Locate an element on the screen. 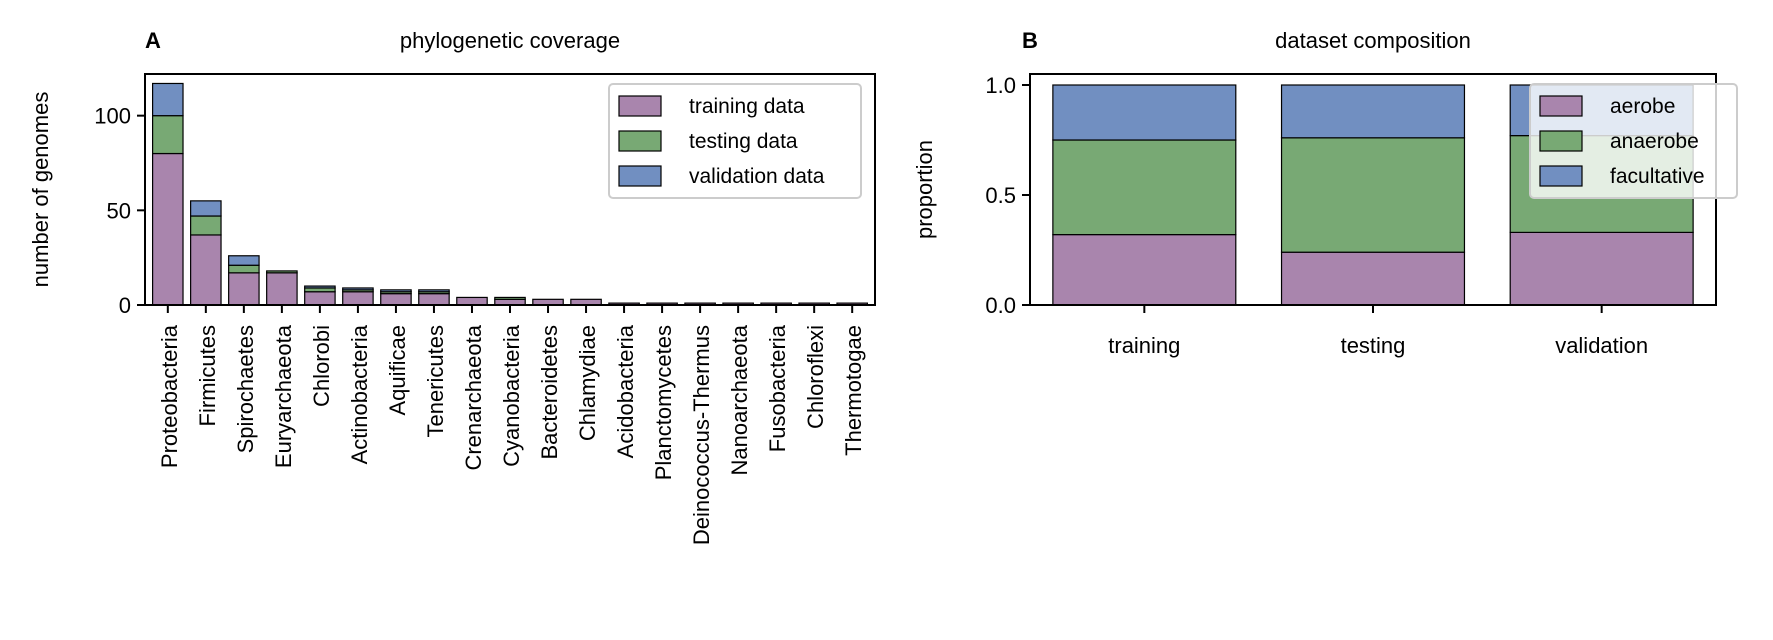 This screenshot has height=640, width=1773. panel-0-xtick-label-13: Planctomycetes is located at coordinates (663, 402).